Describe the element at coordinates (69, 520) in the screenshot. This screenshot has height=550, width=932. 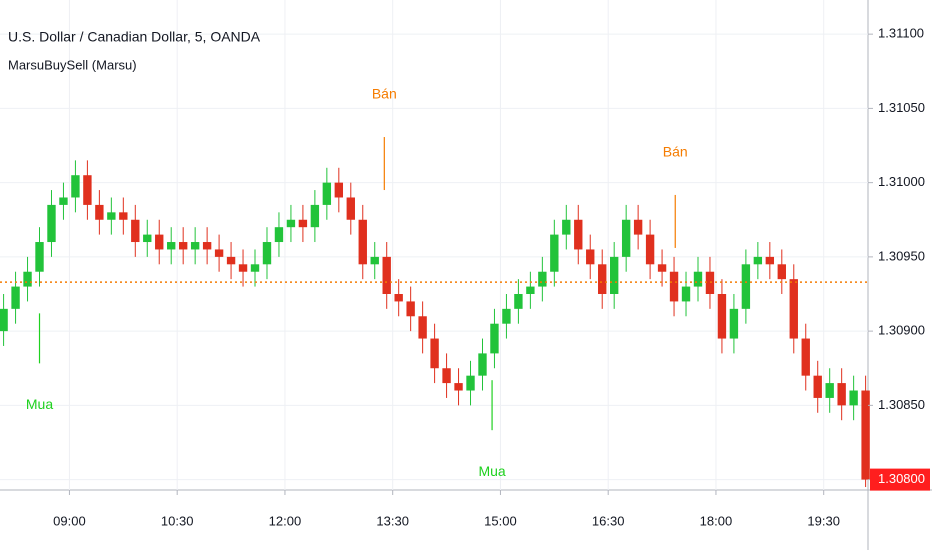
I see `x-tick-label: 09:00` at that location.